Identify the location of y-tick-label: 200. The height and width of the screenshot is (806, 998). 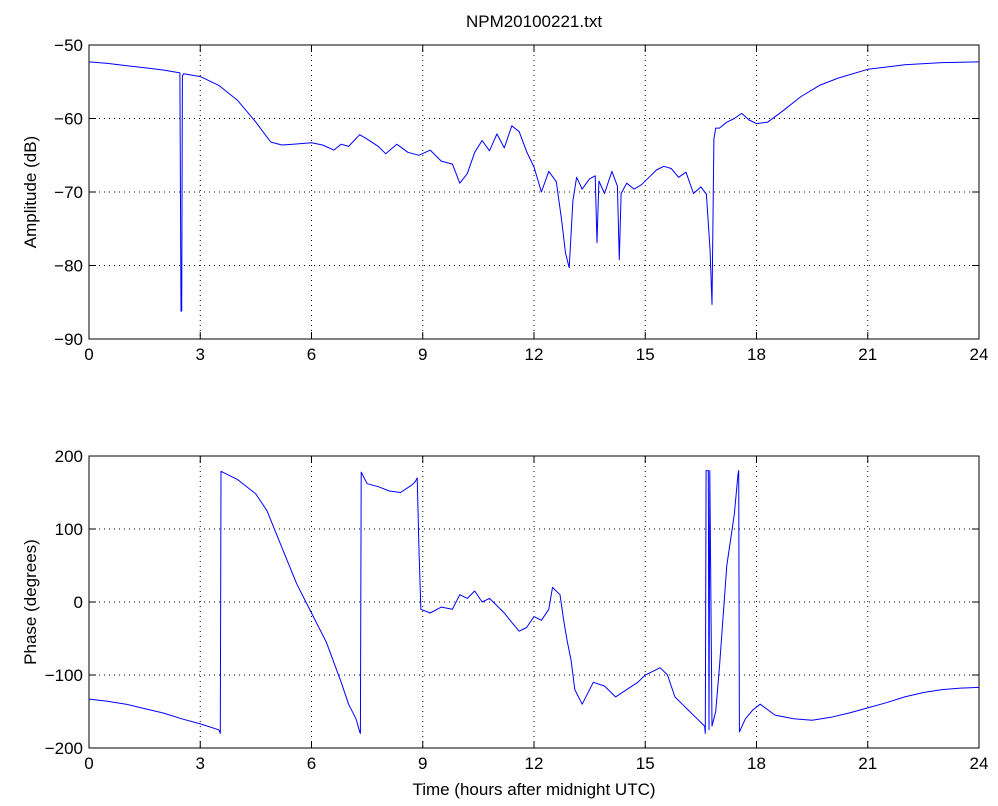
(69, 456).